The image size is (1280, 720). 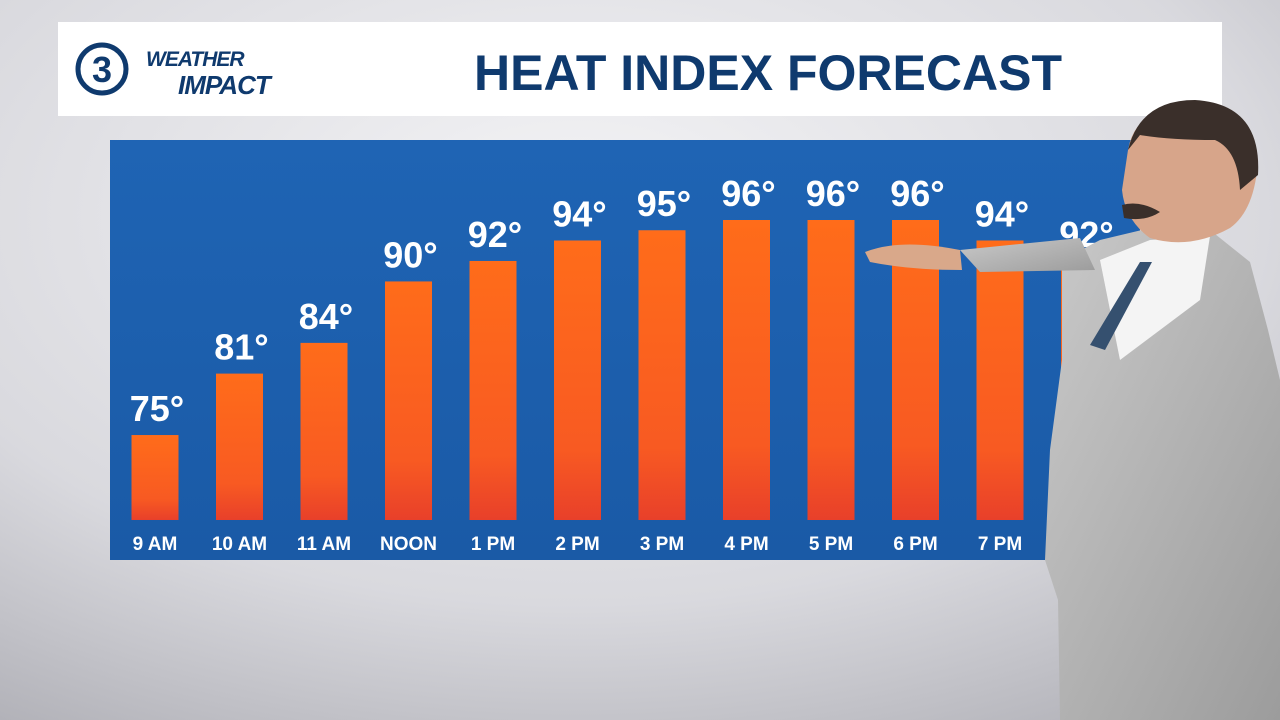 I want to click on x-tick-label: NOON, so click(x=408, y=544).